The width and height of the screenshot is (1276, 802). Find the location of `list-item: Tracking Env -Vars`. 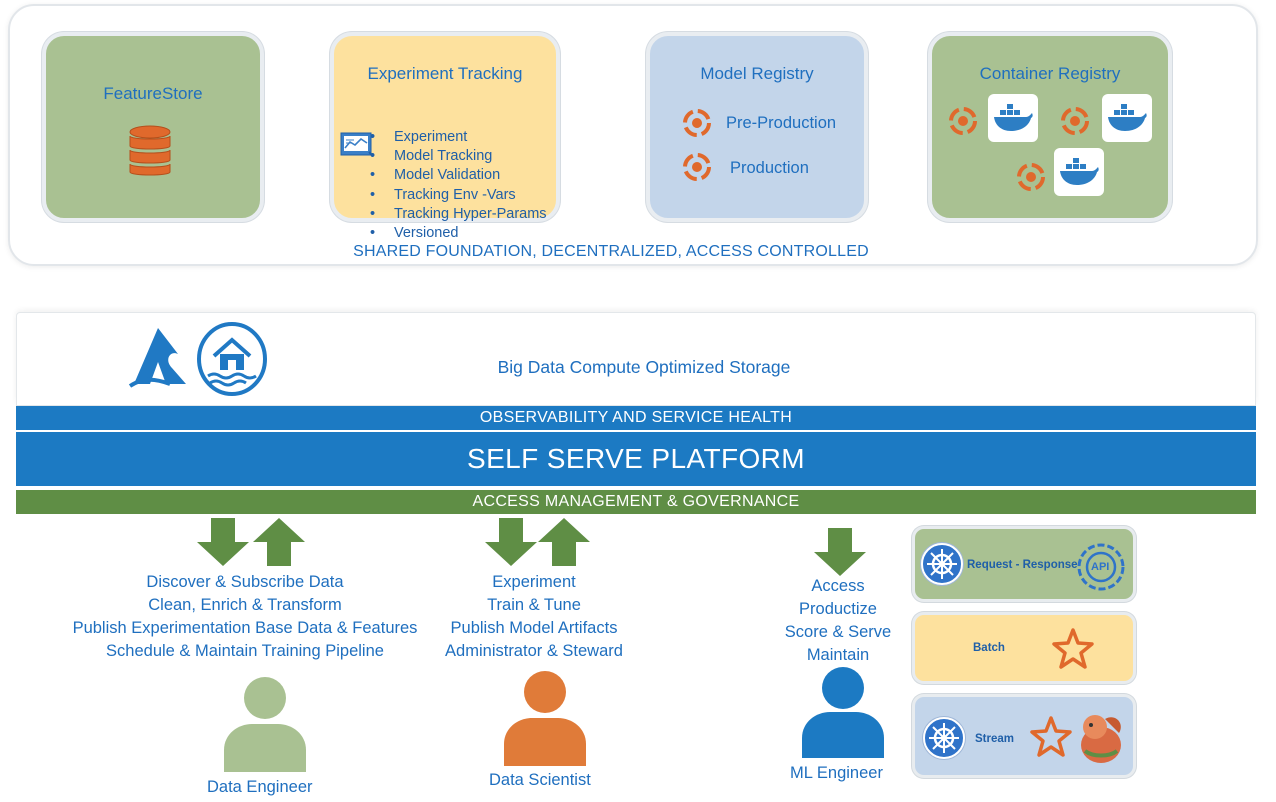

list-item: Tracking Env -Vars is located at coordinates (458, 195).